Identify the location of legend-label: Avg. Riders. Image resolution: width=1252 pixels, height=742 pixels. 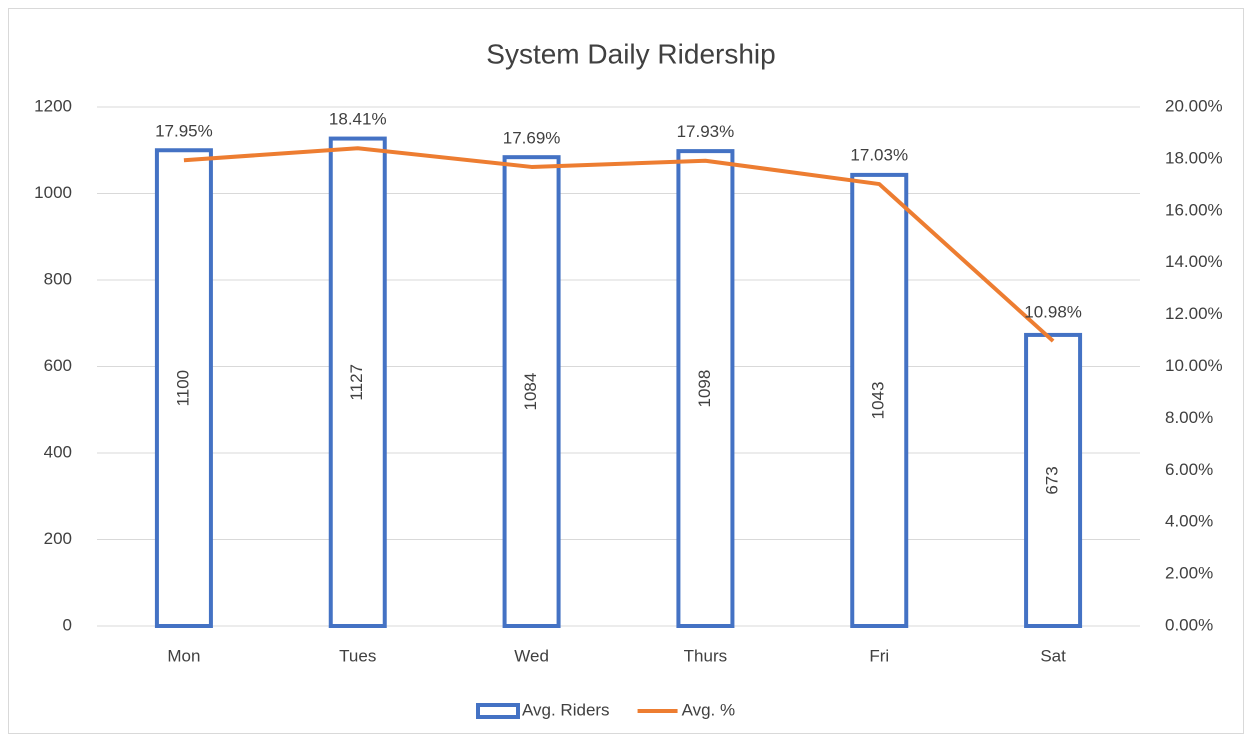
(566, 709).